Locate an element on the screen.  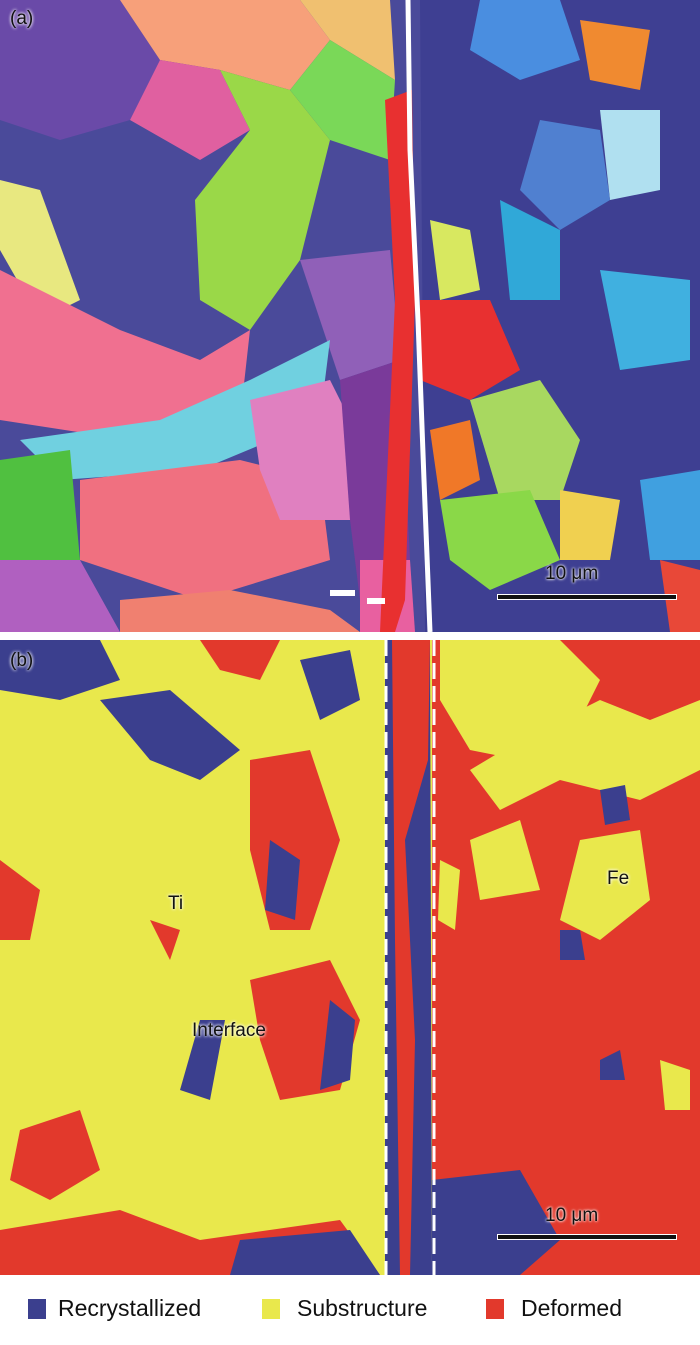
fe-label: Fe is located at coordinates (618, 878).